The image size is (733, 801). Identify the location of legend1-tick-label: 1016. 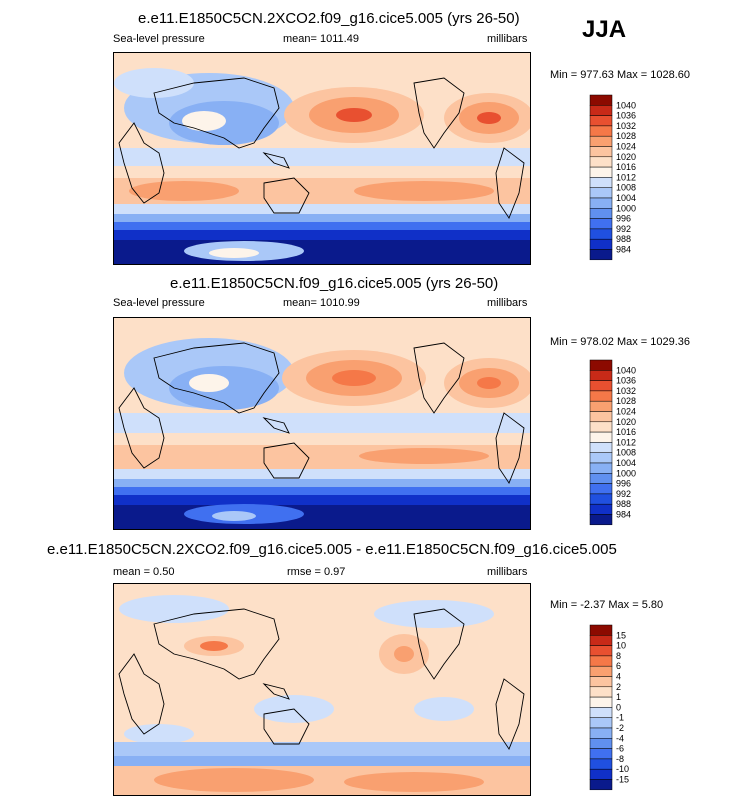
(626, 167).